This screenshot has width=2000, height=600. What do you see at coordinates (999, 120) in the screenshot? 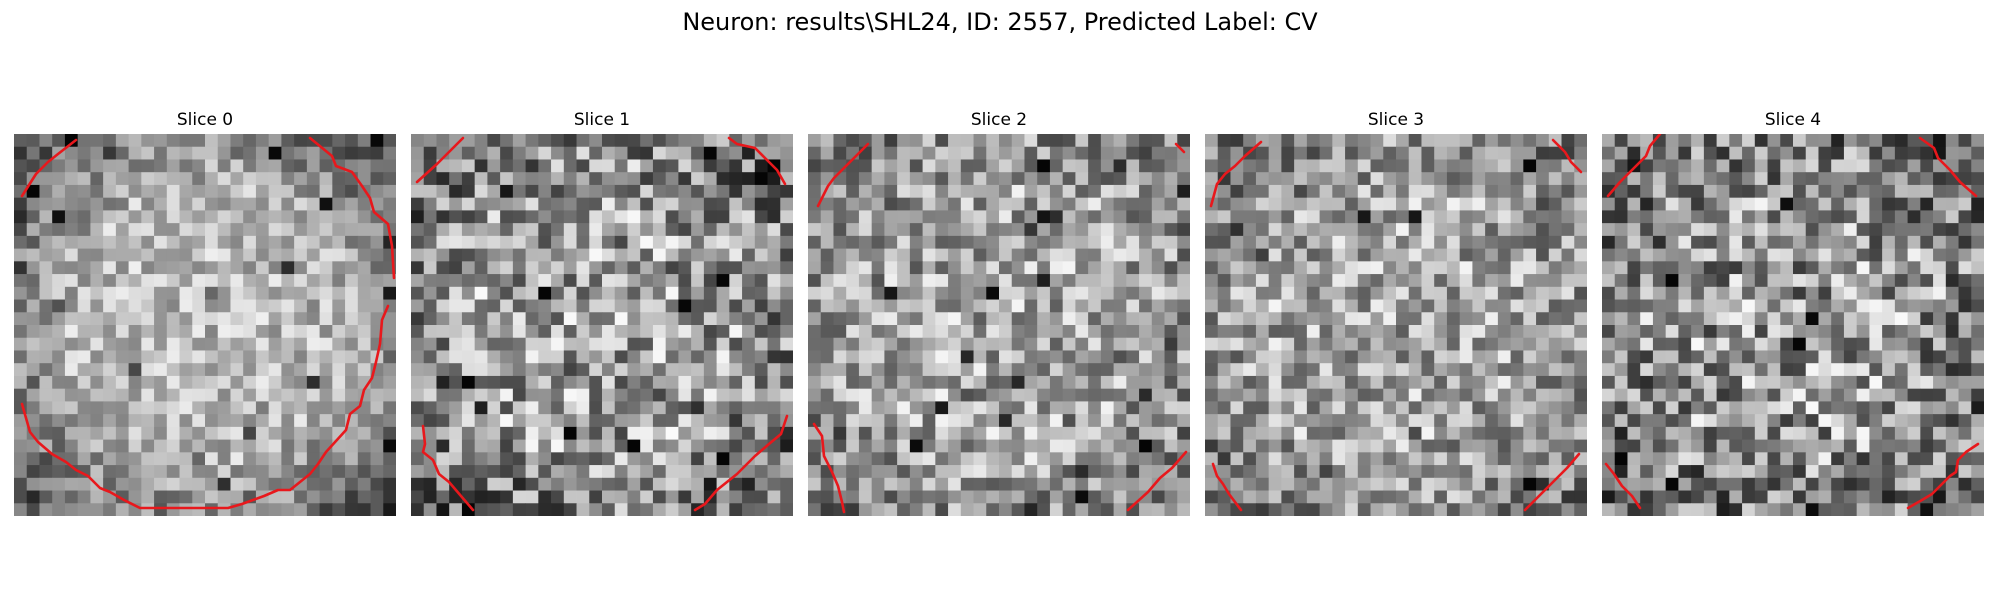
I see `slice-title-2: Slice 2` at bounding box center [999, 120].